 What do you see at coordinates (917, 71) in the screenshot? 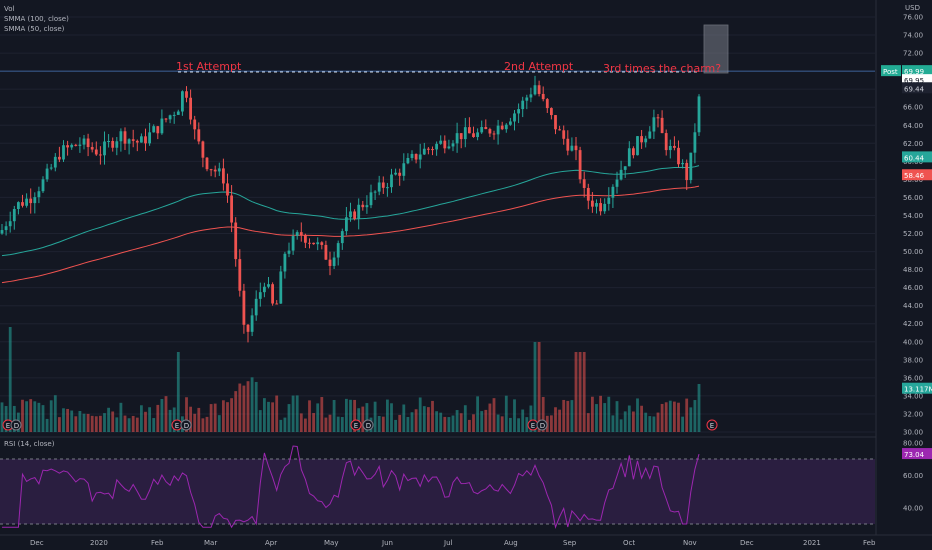
I see `post-price-badge` at bounding box center [917, 71].